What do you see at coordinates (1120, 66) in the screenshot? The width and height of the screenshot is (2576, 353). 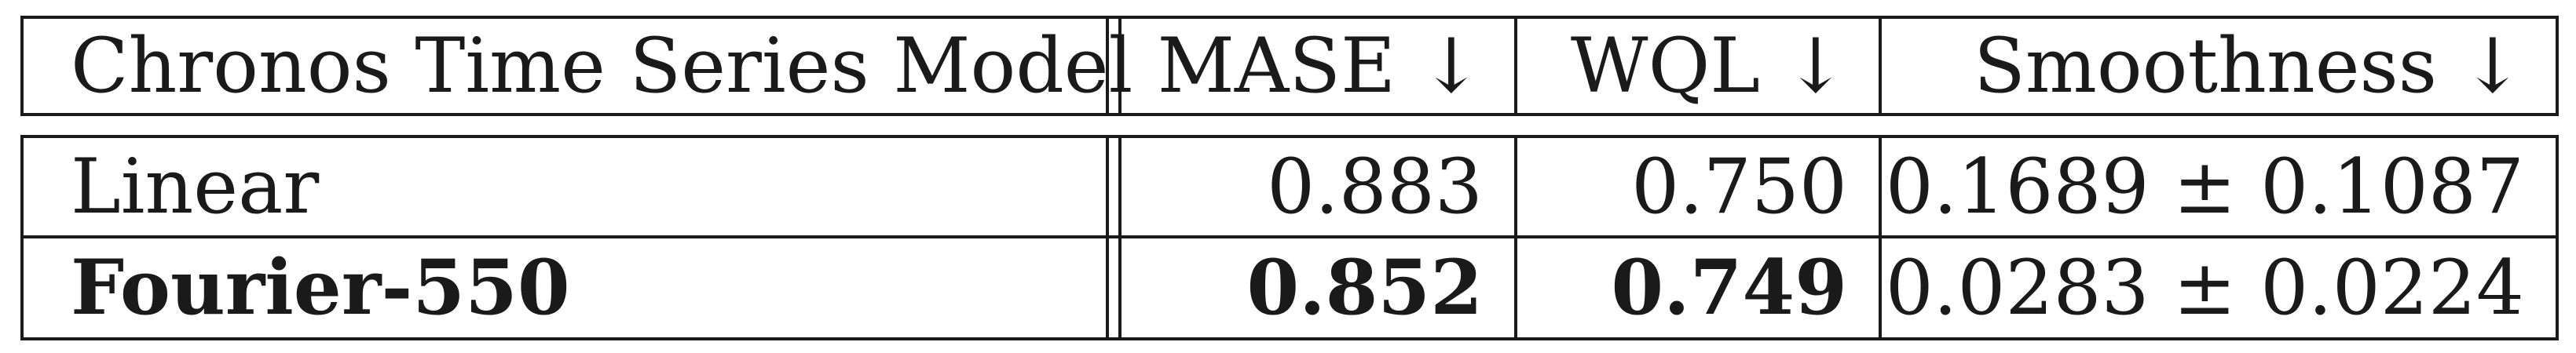 I see `double-rule-b-header` at bounding box center [1120, 66].